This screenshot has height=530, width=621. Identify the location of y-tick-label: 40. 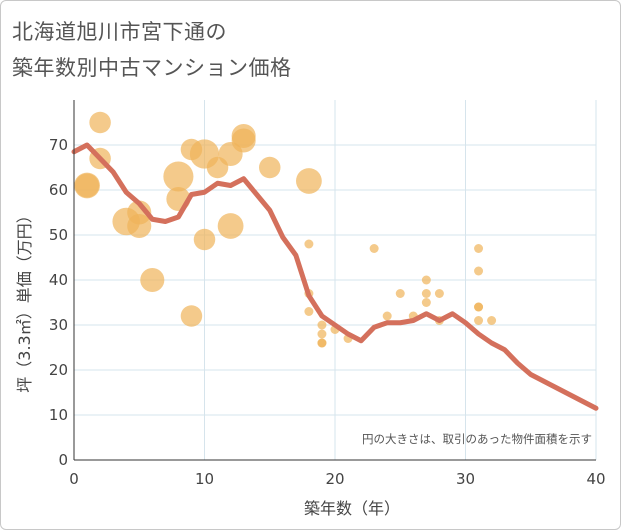
(58, 280).